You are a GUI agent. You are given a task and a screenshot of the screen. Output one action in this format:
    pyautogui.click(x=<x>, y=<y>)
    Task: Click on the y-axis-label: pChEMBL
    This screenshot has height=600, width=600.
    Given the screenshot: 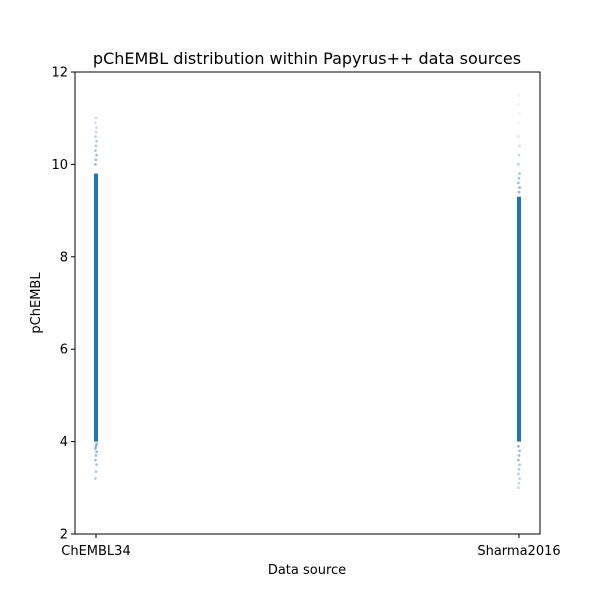 What is the action you would take?
    pyautogui.click(x=36, y=303)
    